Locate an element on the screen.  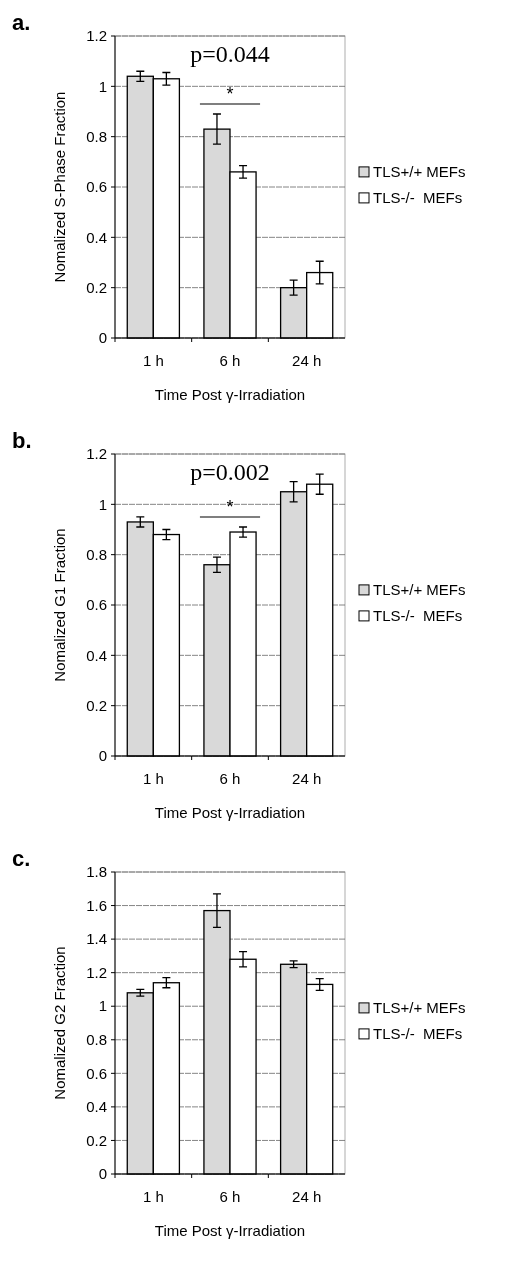
y-tick-label: 1.4 is located at coordinates (96, 939).